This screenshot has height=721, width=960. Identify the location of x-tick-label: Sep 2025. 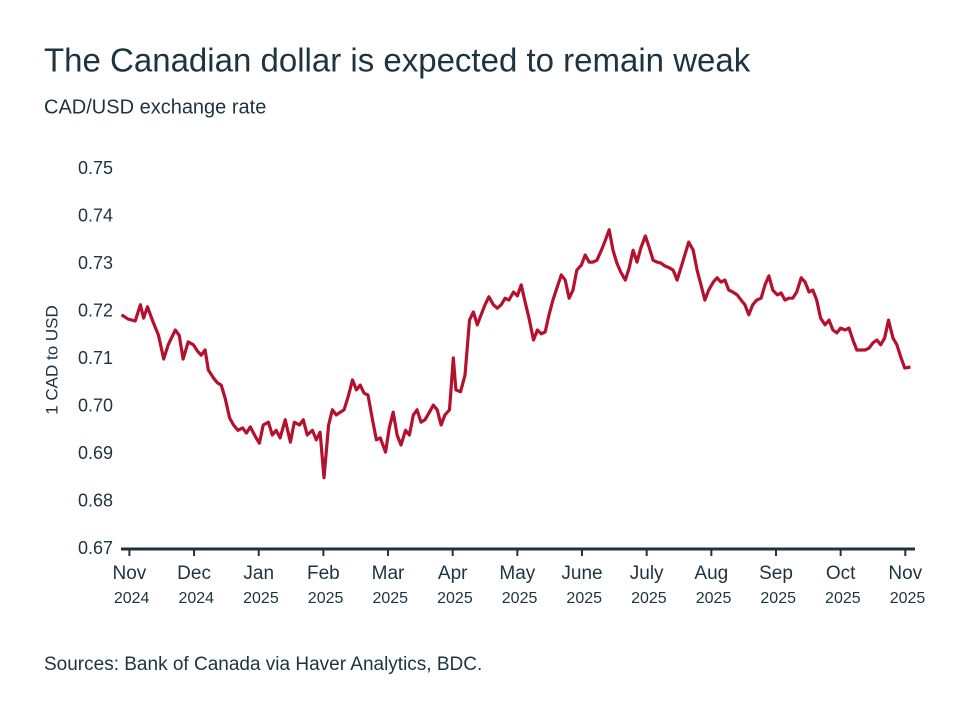
(776, 585).